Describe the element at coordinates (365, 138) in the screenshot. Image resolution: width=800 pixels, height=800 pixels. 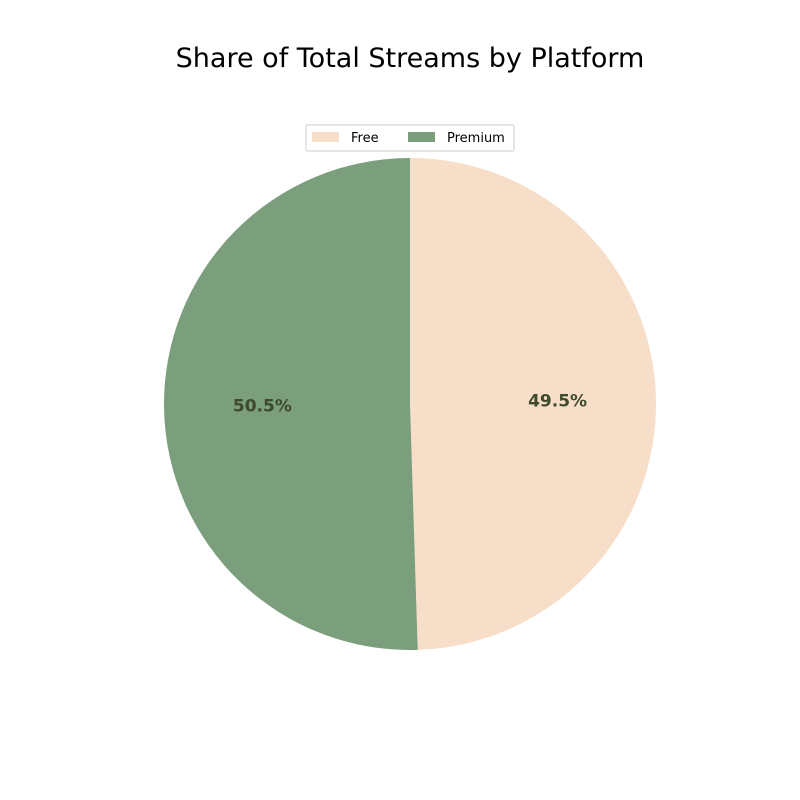
I see `legend-label-free: Free` at that location.